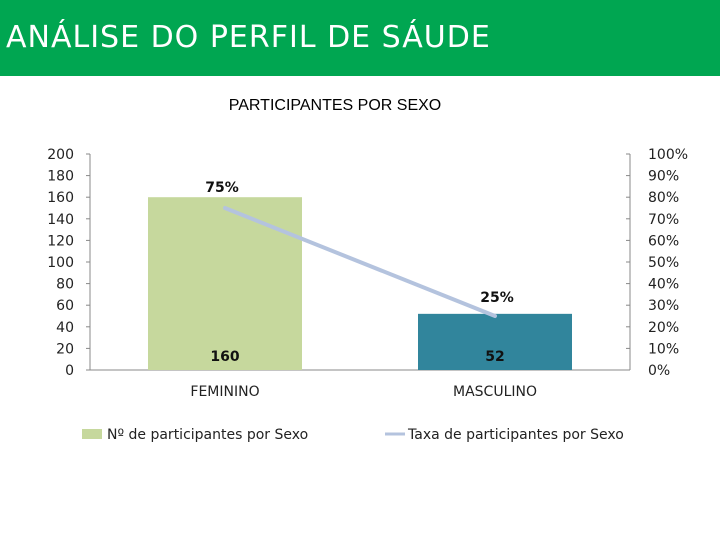  What do you see at coordinates (224, 357) in the screenshot?
I see `bar-data-label: 160` at bounding box center [224, 357].